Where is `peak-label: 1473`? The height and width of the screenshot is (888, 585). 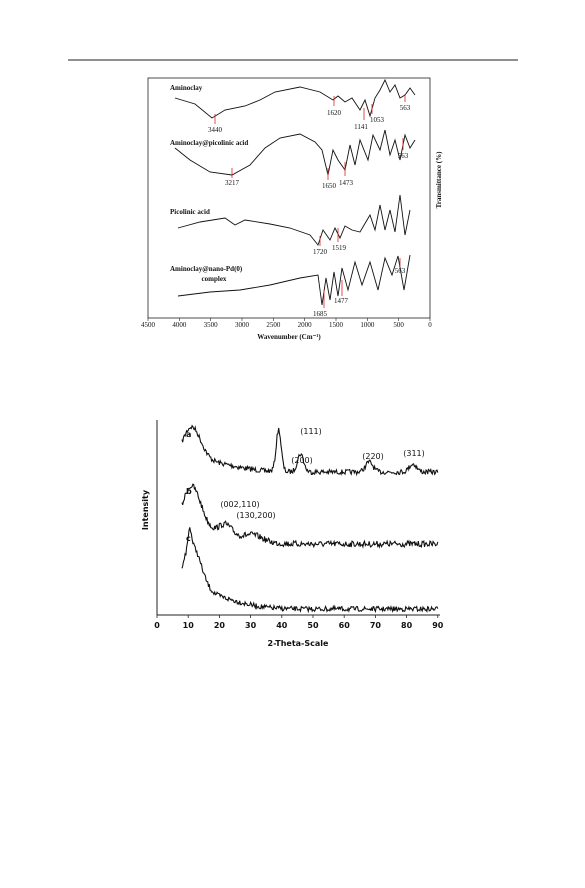 peak-label: 1473 is located at coordinates (346, 183).